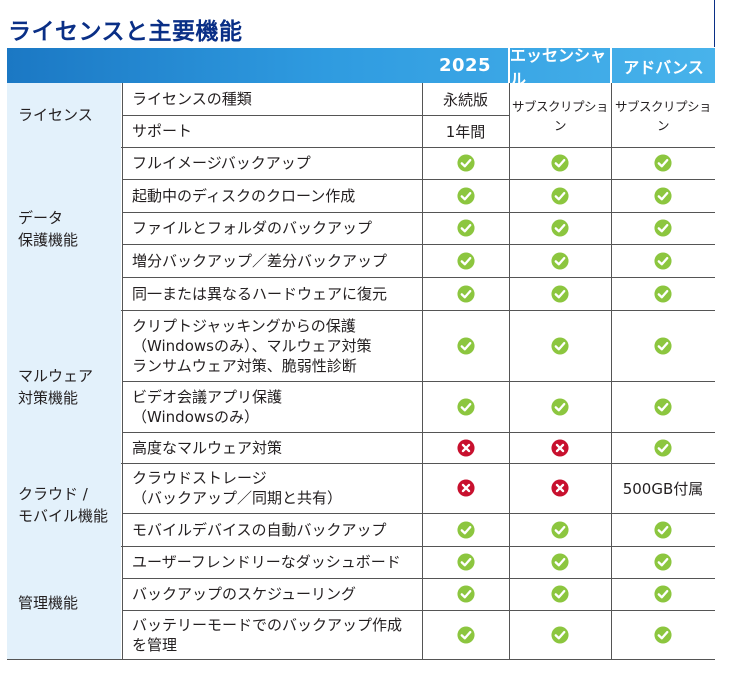  Describe the element at coordinates (465, 131) in the screenshot. I see `value-cell: 1年間` at that location.